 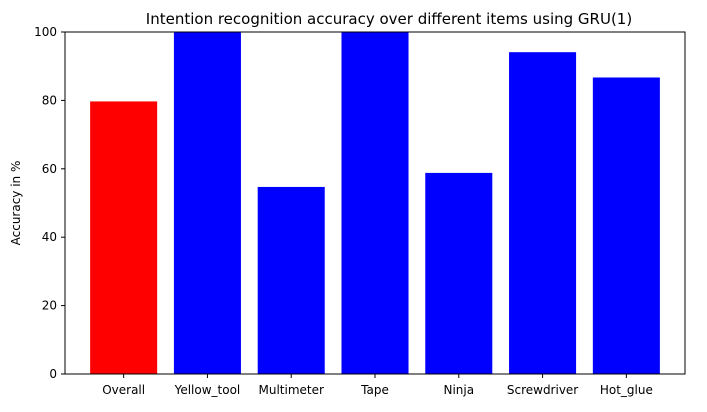 What do you see at coordinates (458, 390) in the screenshot?
I see `x-tick-label: Ninja` at bounding box center [458, 390].